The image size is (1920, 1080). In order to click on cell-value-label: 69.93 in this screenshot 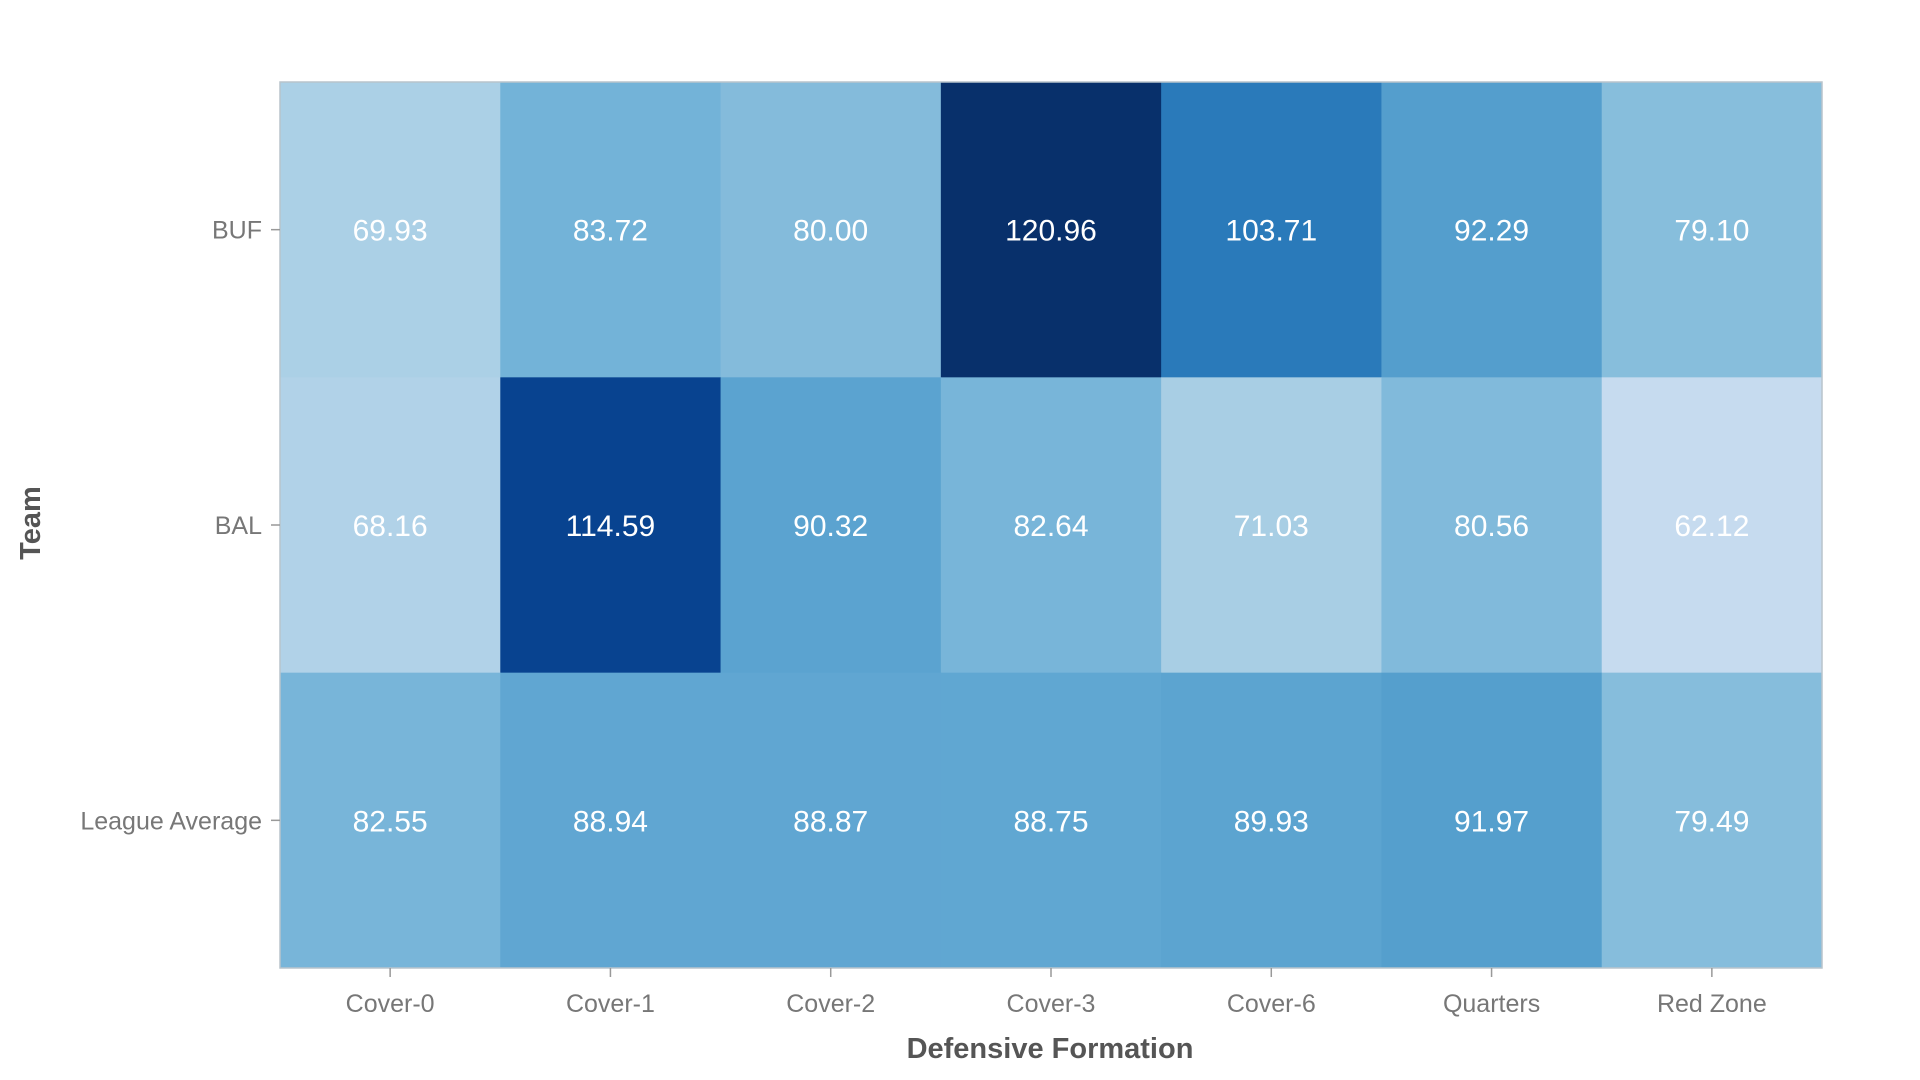, I will do `click(390, 231)`.